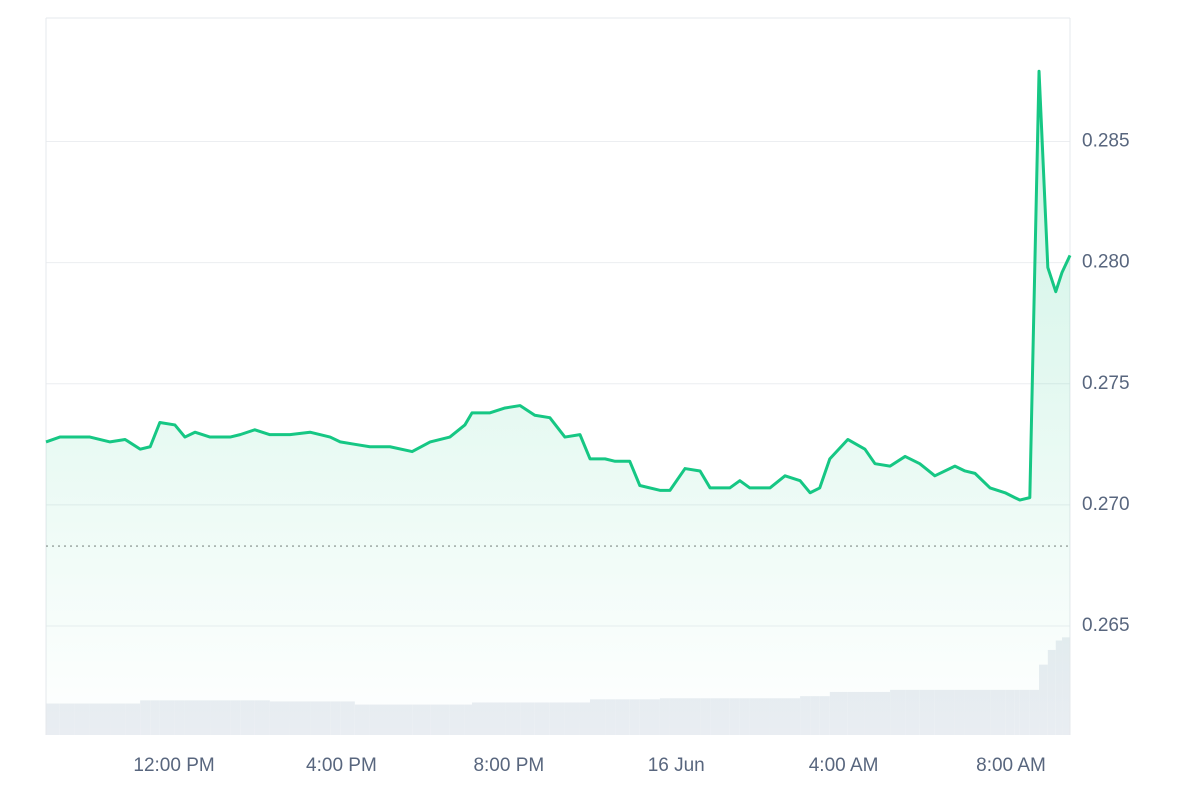  Describe the element at coordinates (1106, 625) in the screenshot. I see `y-tick-label: 0.265` at that location.